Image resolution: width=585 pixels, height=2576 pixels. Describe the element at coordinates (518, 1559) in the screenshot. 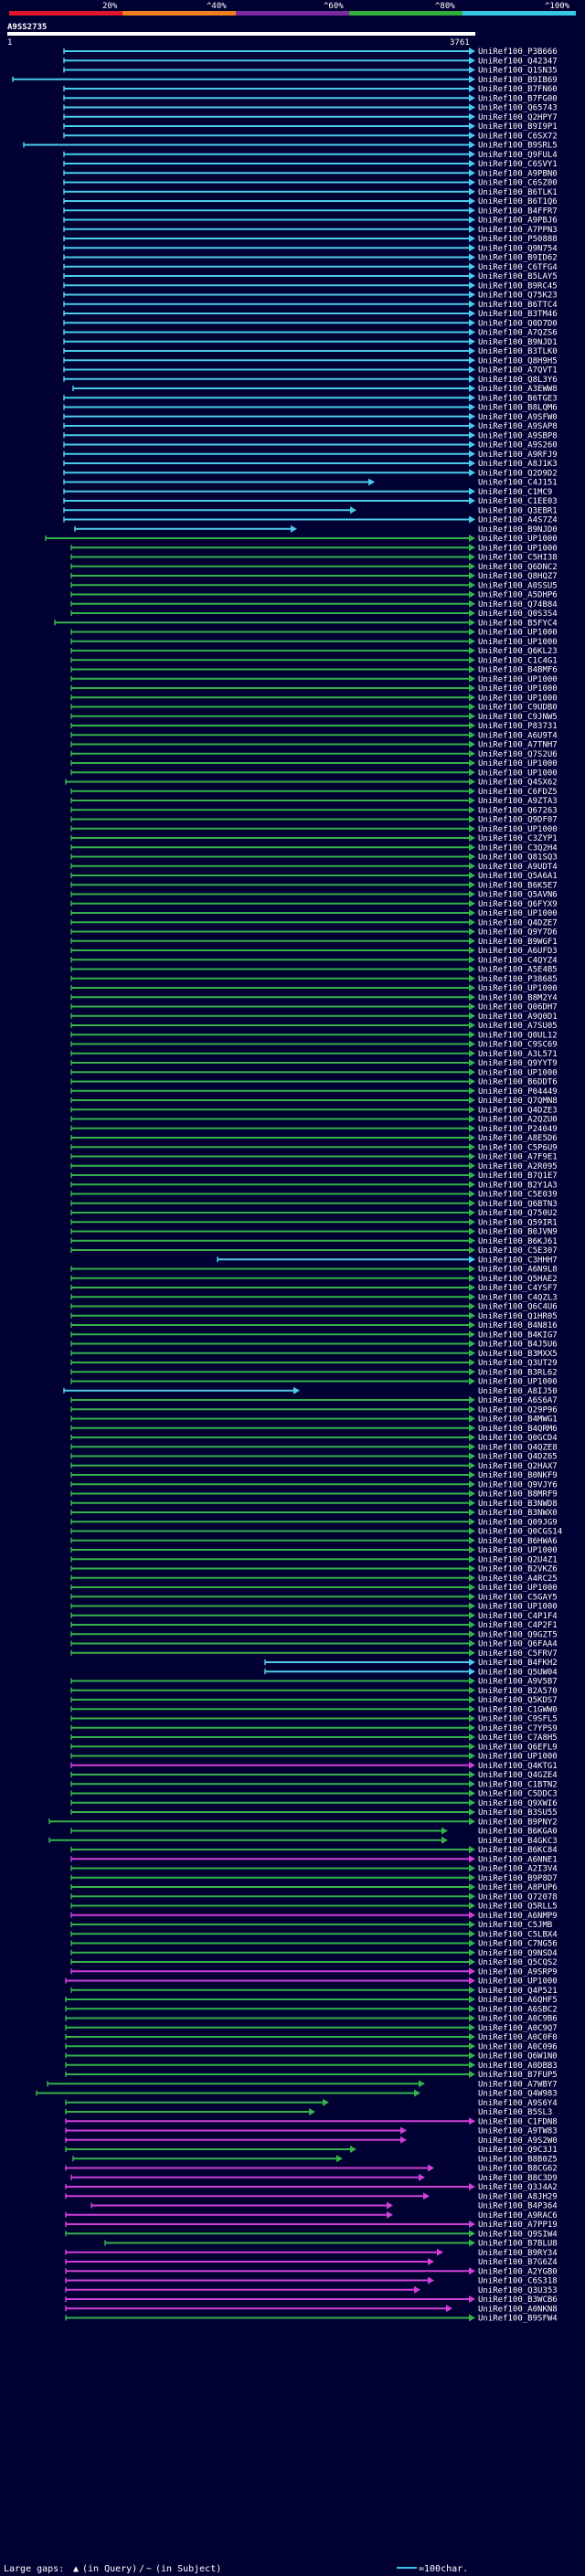

I see `hit-id-link: UniRef100_Q2U4Z1` at that location.